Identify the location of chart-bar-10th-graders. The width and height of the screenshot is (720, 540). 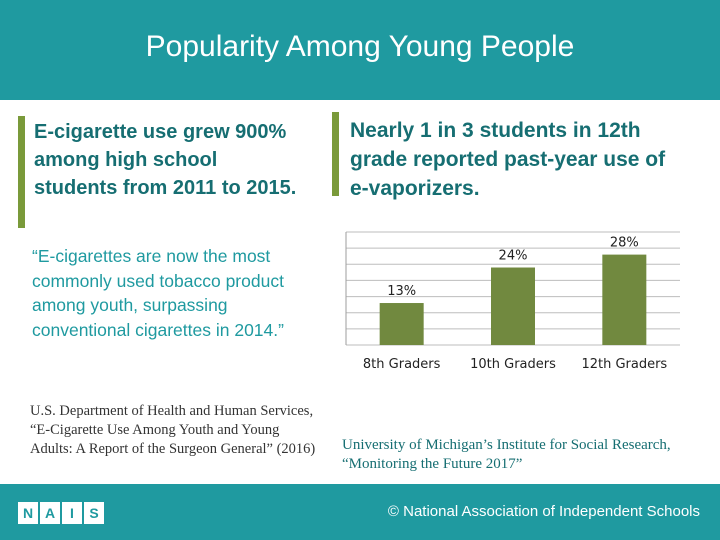
(513, 306).